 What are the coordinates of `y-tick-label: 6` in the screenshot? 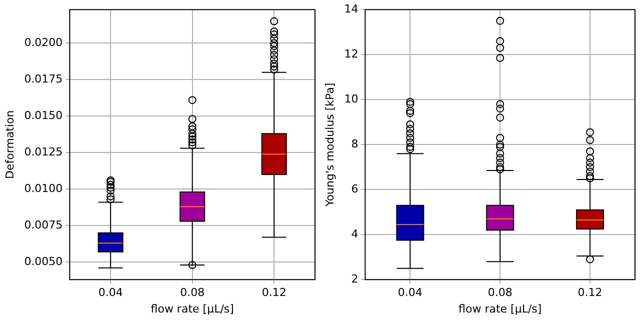 It's located at (354, 189).